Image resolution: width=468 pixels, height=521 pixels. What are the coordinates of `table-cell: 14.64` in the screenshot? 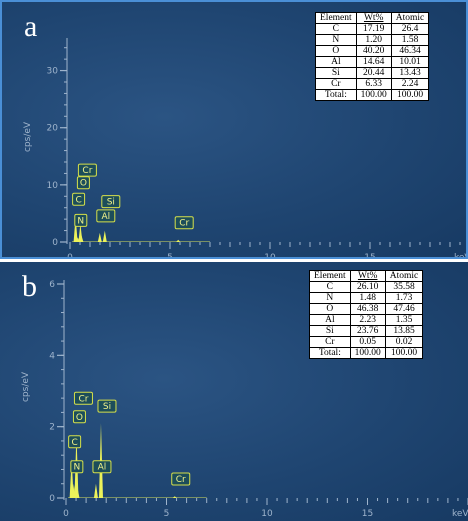 It's located at (373, 62).